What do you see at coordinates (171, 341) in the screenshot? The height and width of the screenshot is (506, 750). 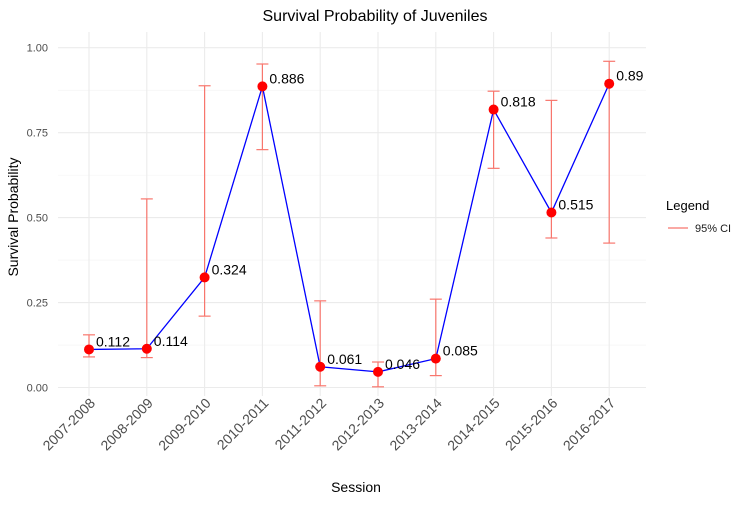 I see `data-label: 0.114` at bounding box center [171, 341].